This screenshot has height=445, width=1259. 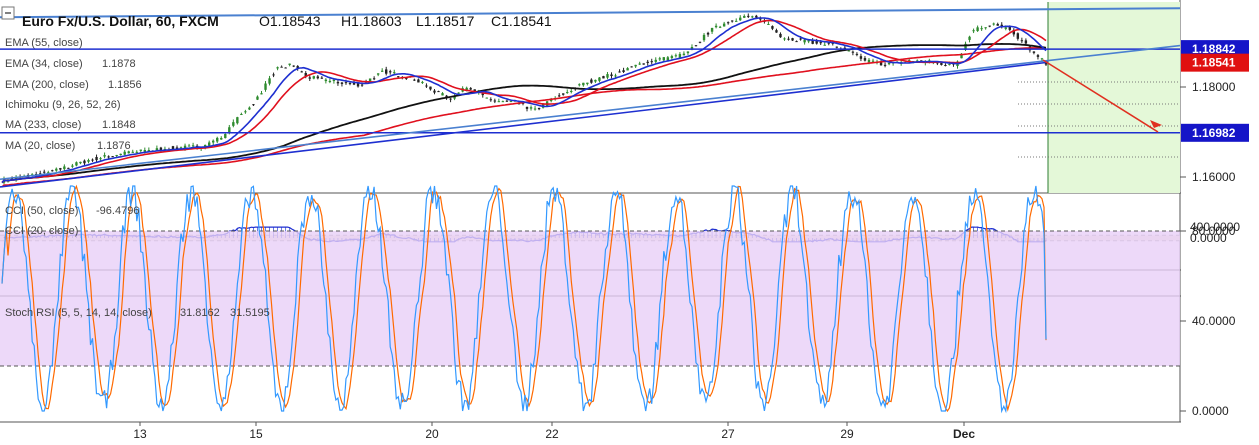 What do you see at coordinates (1100, 96) in the screenshot?
I see `forecast-arrow` at bounding box center [1100, 96].